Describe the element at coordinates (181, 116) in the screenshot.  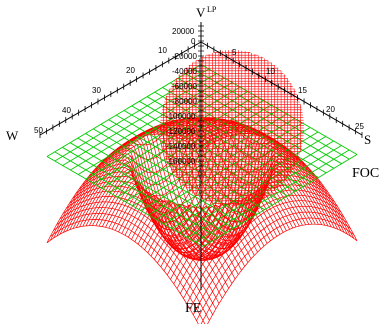
I see `v-tick-label: -100000` at that location.